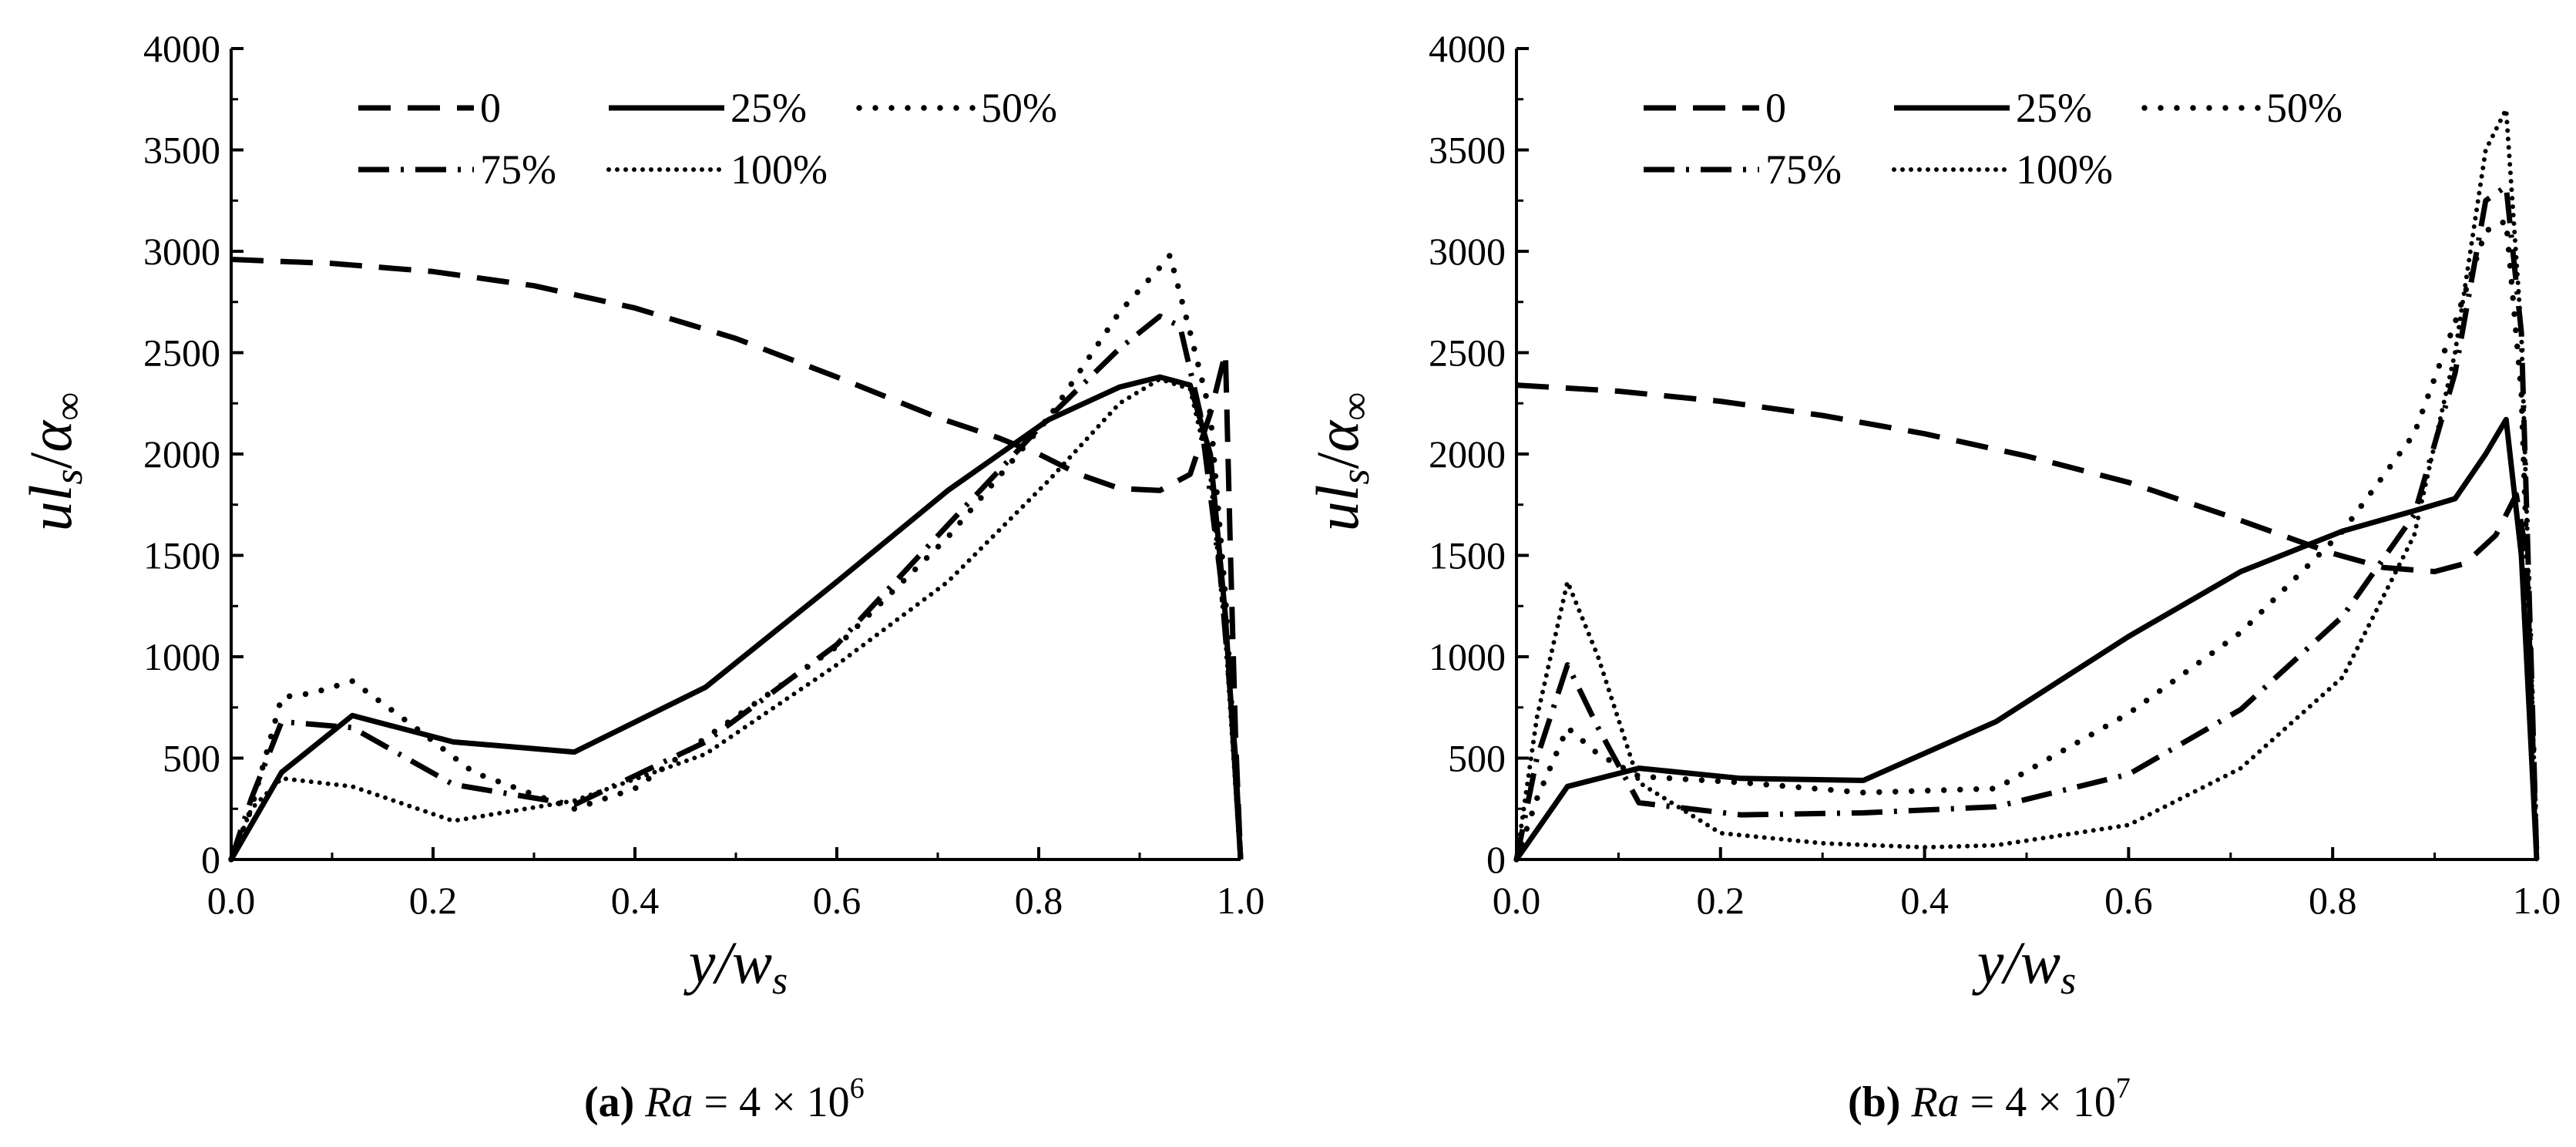  I want to click on panel-caption: (b) Ra = 4 × 107, so click(1989, 1099).